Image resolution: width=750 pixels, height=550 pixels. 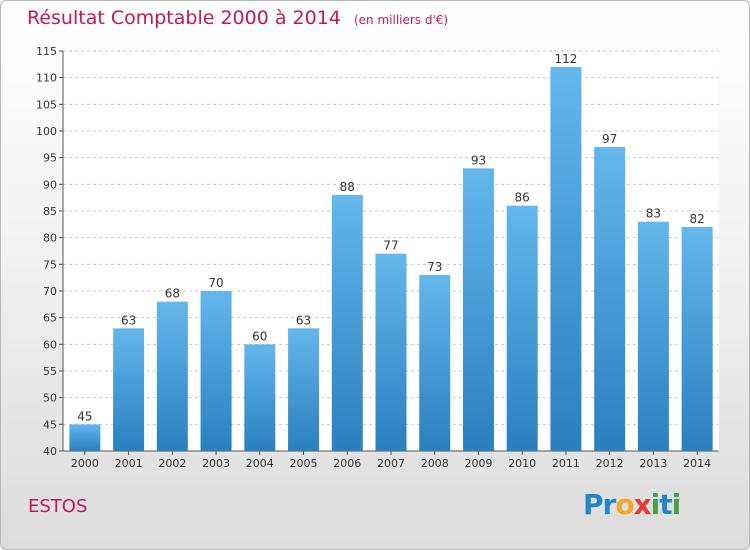 What do you see at coordinates (85, 463) in the screenshot?
I see `x-tick-label: 2000` at bounding box center [85, 463].